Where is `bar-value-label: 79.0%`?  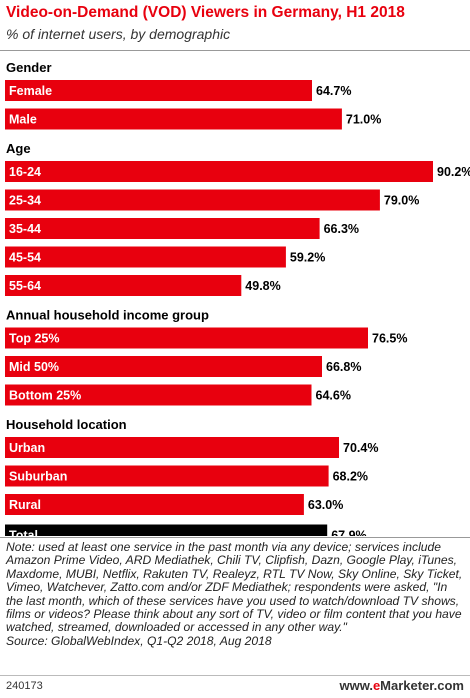 bar-value-label: 79.0% is located at coordinates (401, 201).